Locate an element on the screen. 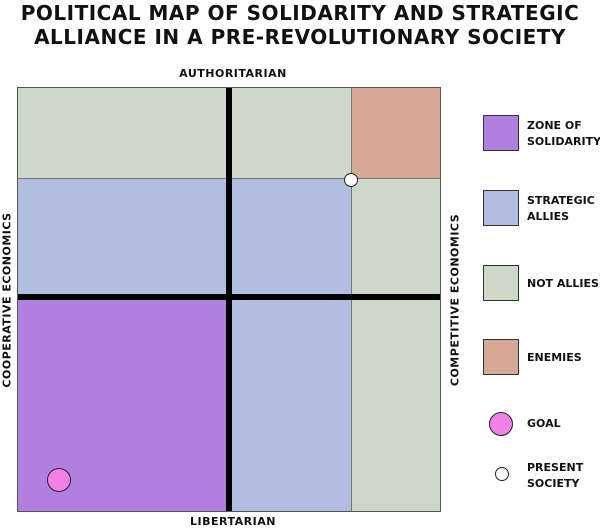 The width and height of the screenshot is (600, 529). legend-present-marker is located at coordinates (502, 474).